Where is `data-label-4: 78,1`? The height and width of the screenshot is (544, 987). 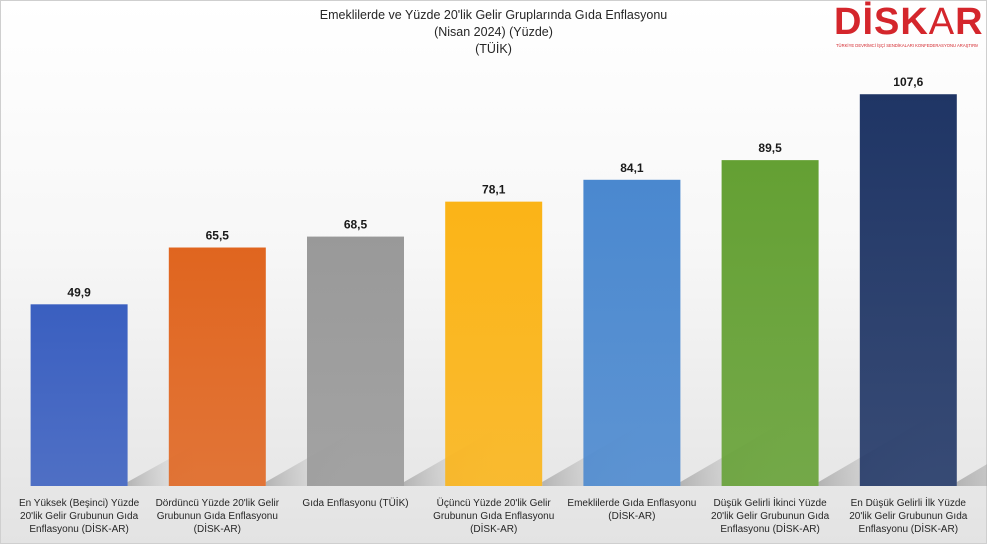
data-label-4: 78,1 is located at coordinates (494, 190).